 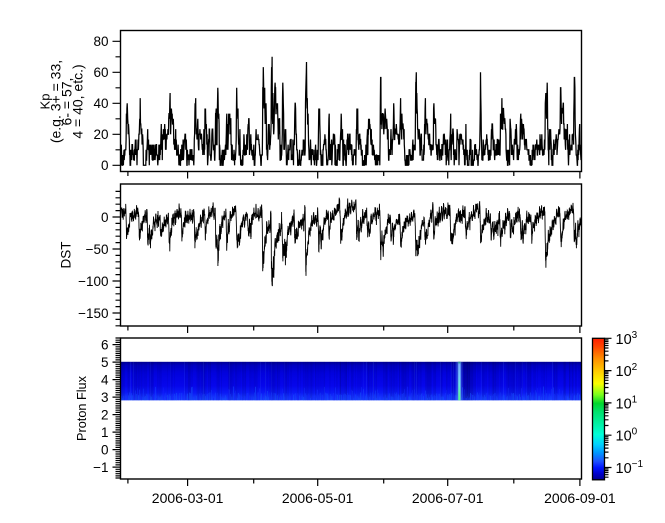 I want to click on svg-text: 60, so click(x=100, y=72).